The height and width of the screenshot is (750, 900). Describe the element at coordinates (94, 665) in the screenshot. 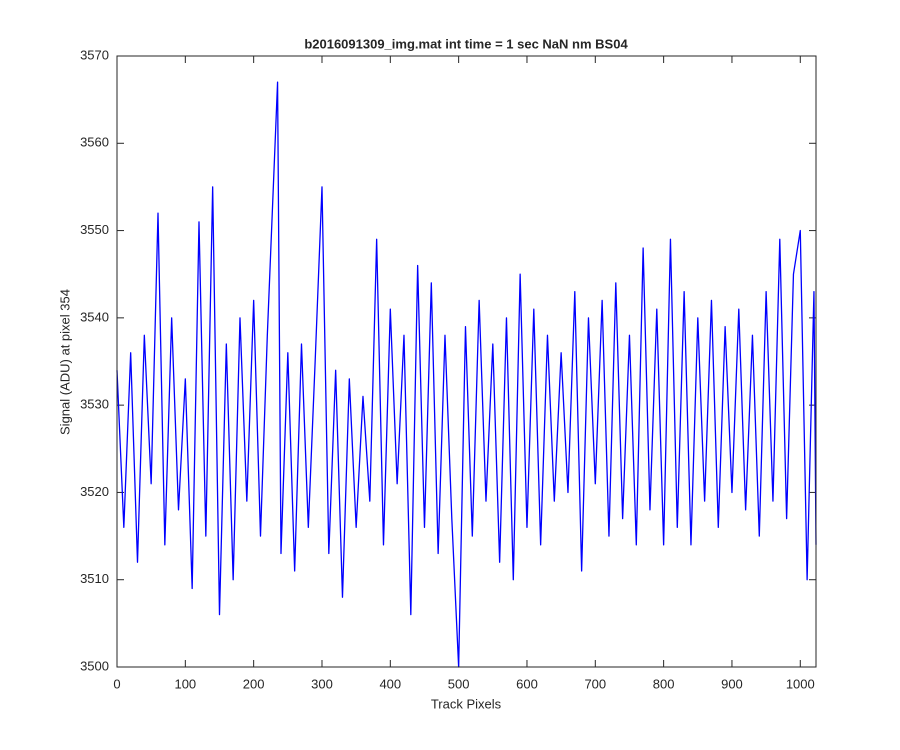

I see `y-tick-label: 3500` at that location.